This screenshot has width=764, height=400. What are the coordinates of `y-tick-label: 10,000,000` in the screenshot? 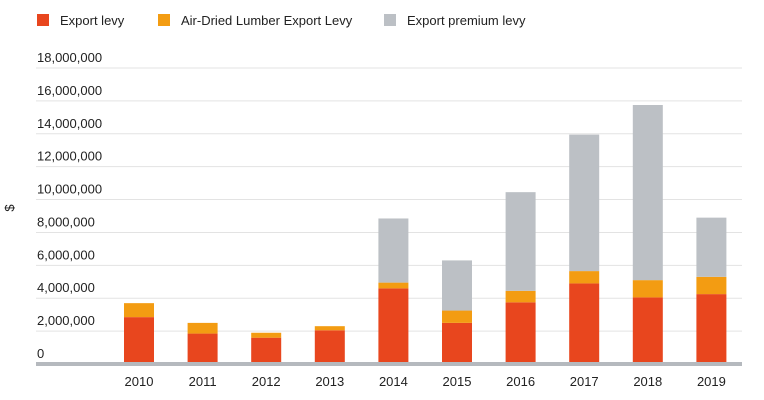 It's located at (69, 189).